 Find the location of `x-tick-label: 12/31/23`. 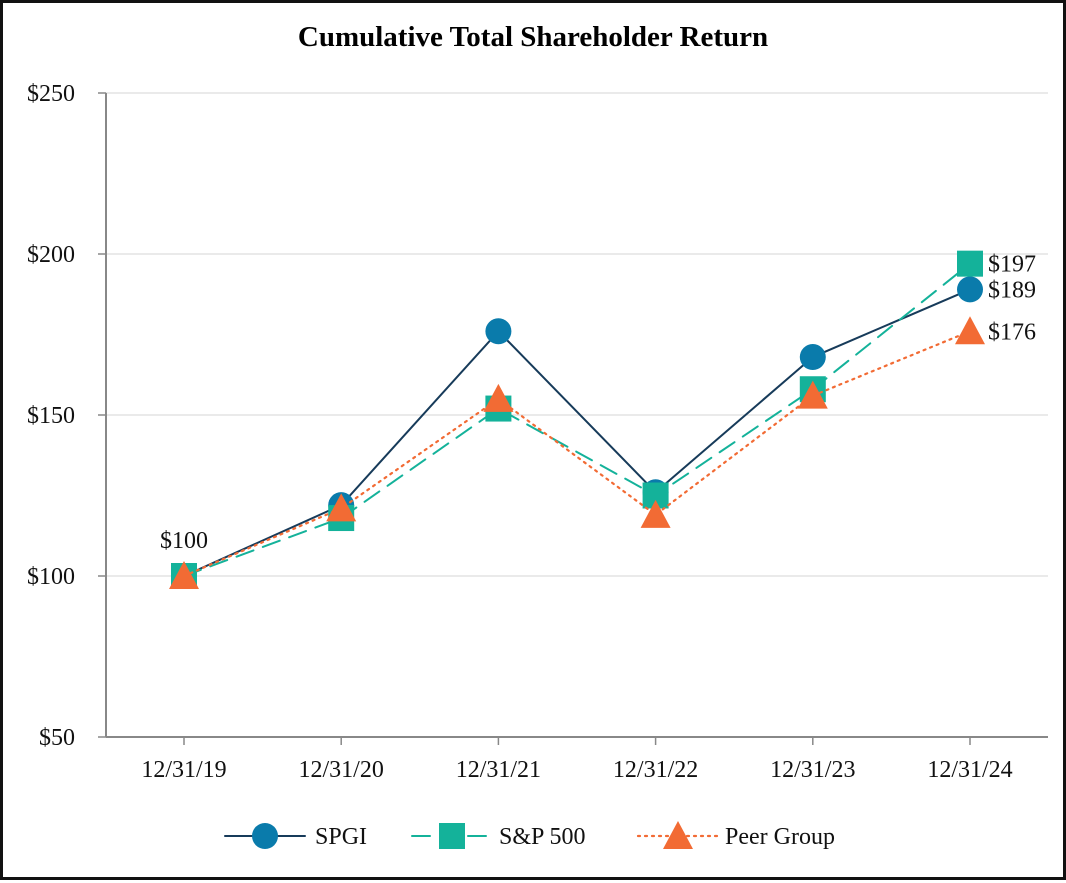

x-tick-label: 12/31/23 is located at coordinates (812, 770).